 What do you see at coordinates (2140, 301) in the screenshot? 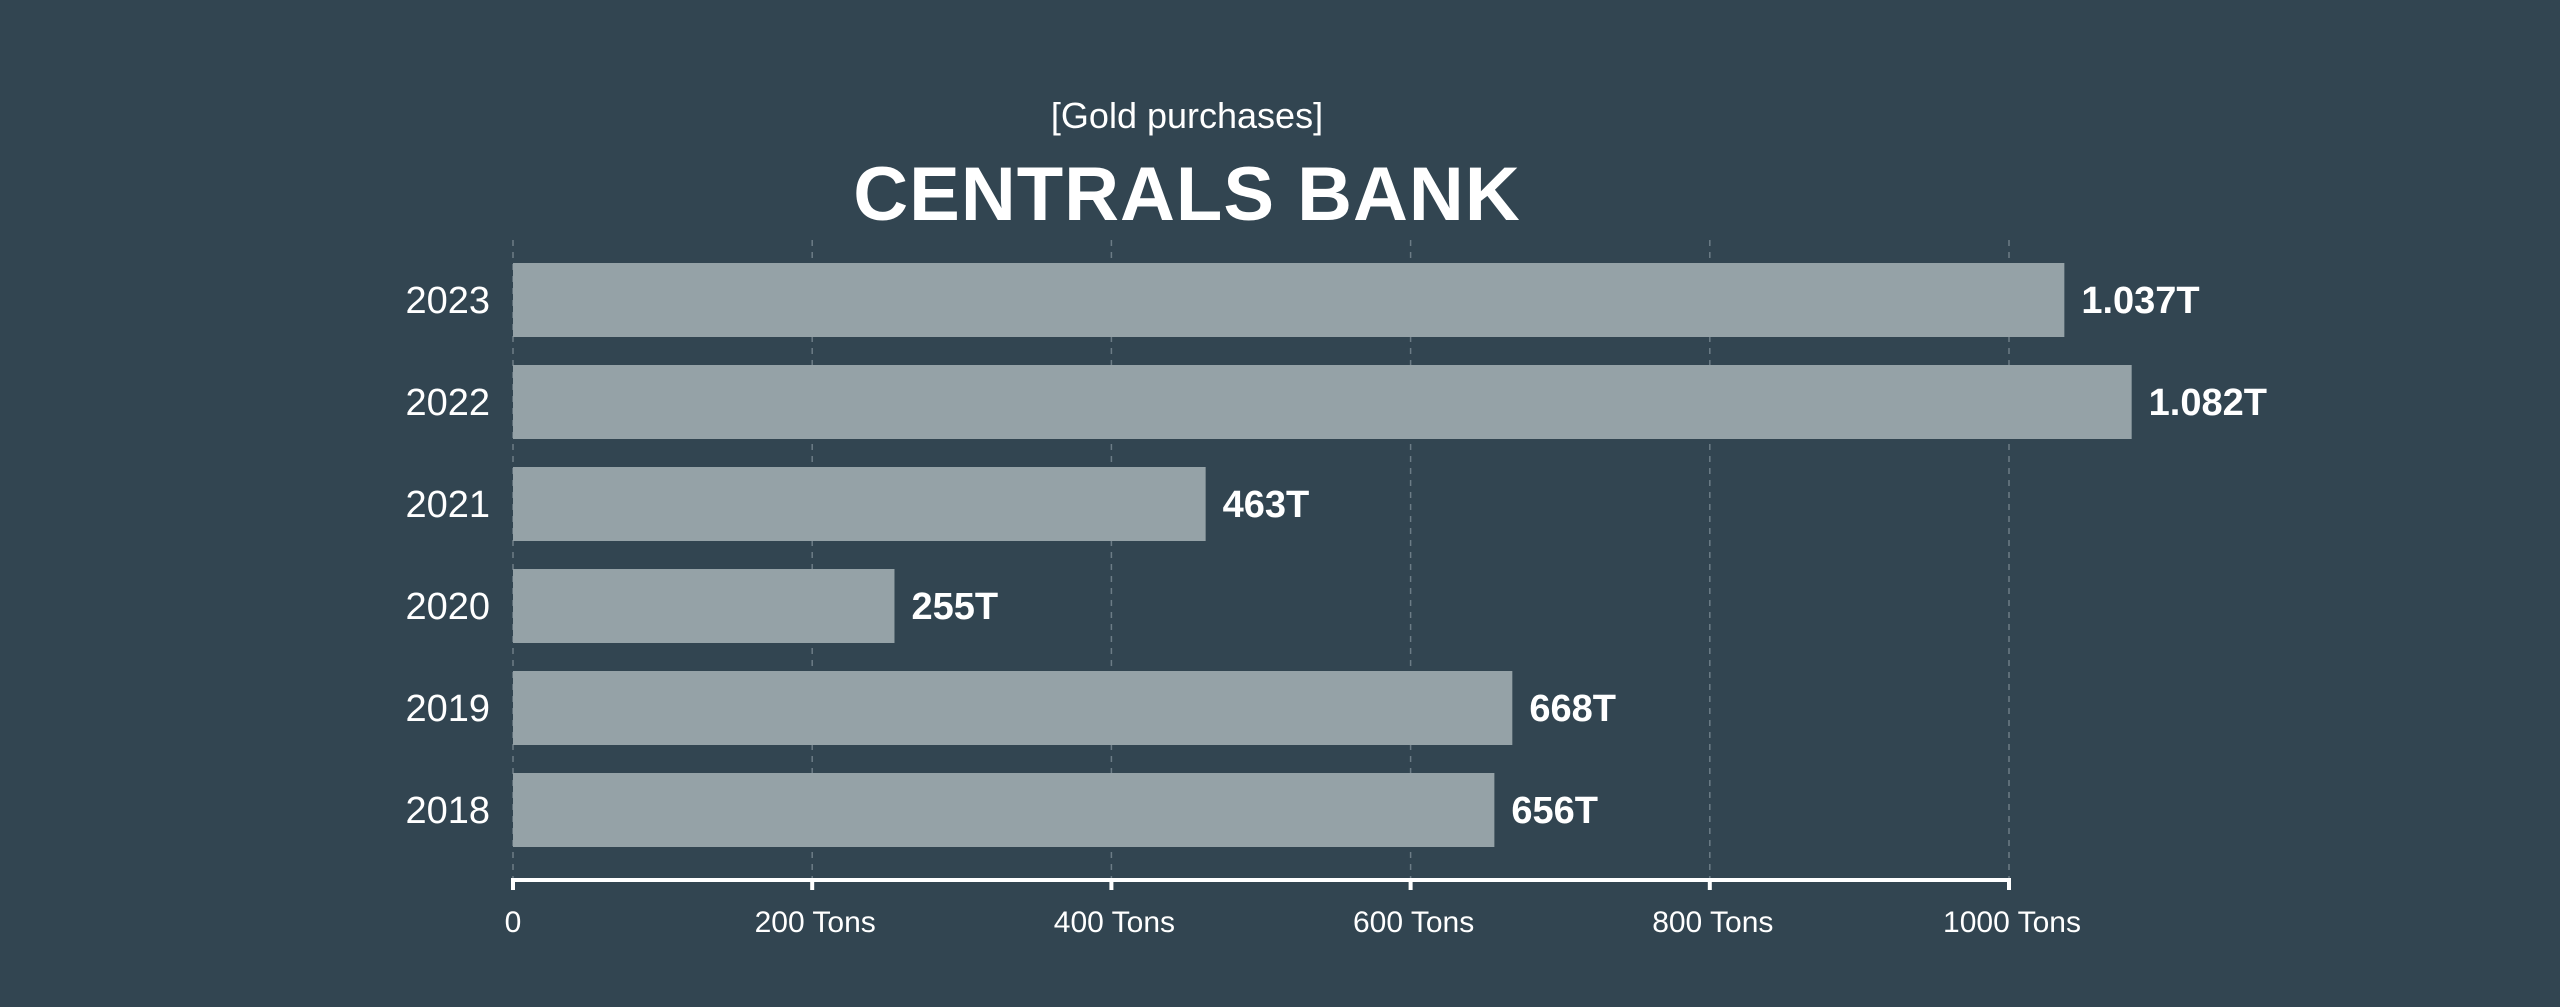
I see `value-label: 1.037T` at bounding box center [2140, 301].